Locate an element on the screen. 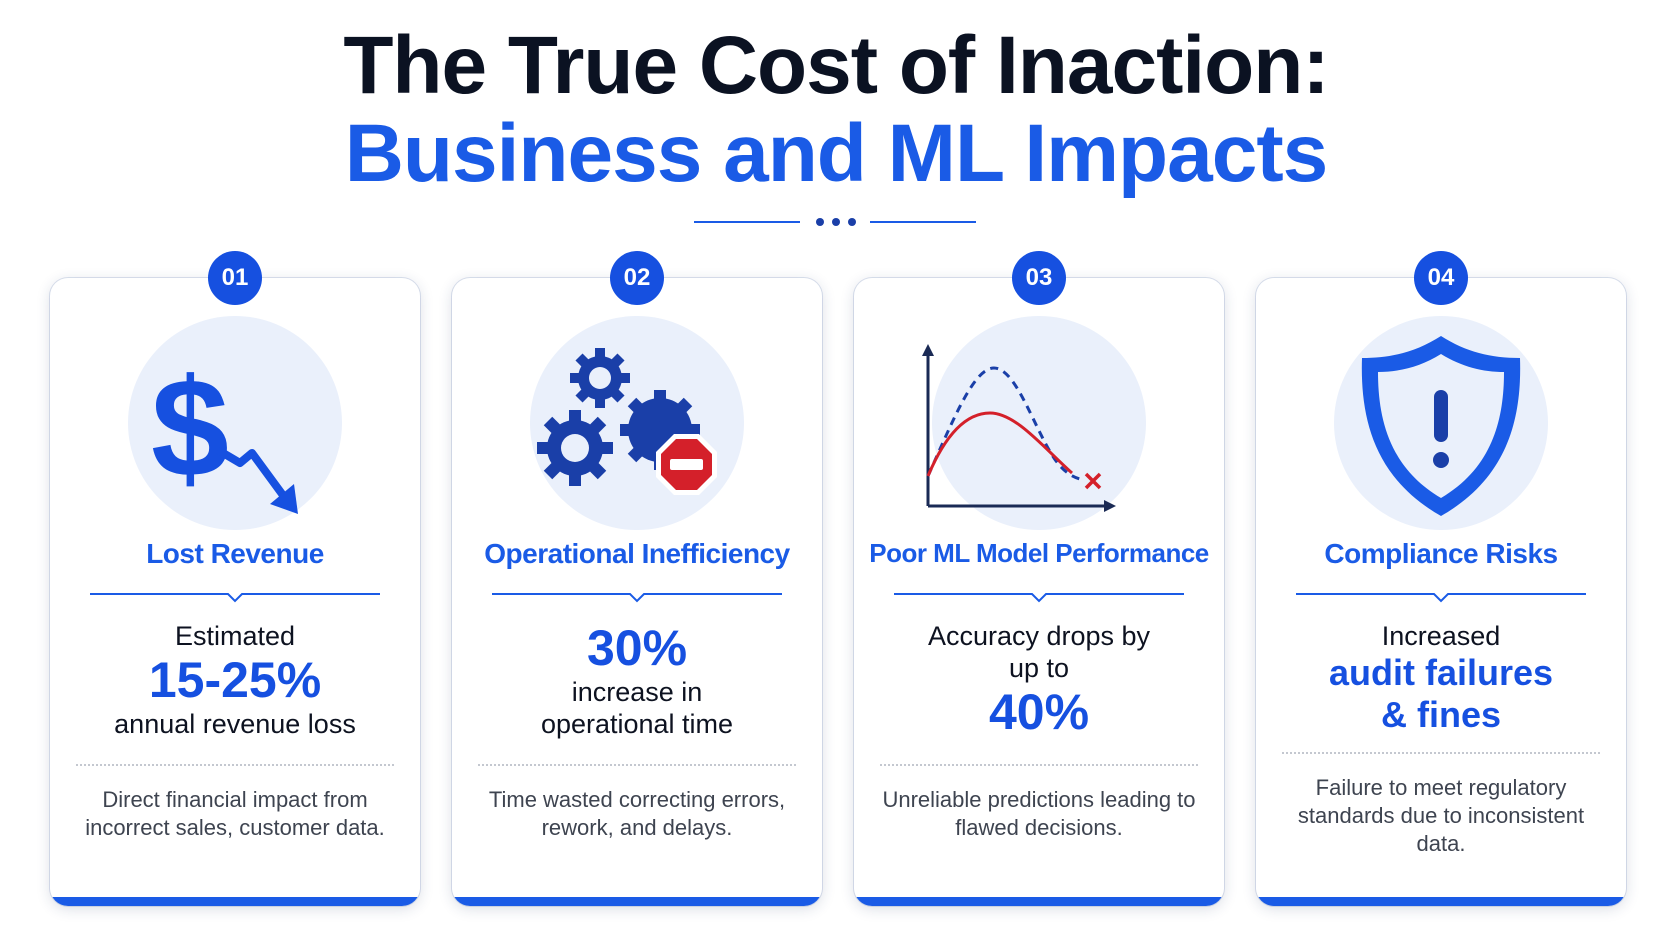  metric-prefix: up to is located at coordinates (1039, 668).